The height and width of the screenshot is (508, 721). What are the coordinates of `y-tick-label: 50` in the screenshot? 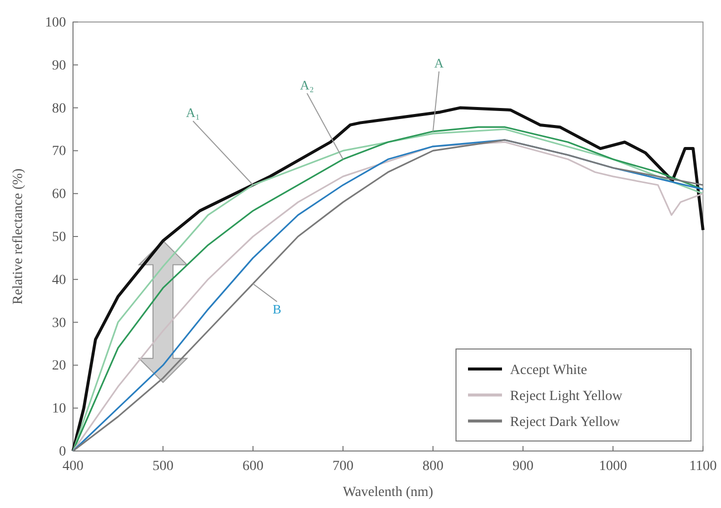 It's located at (59, 237).